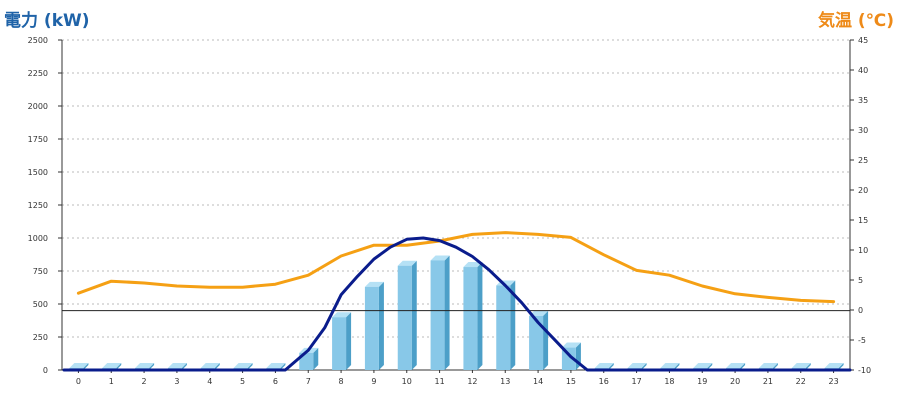  What do you see at coordinates (38, 73) in the screenshot?
I see `left-tick-label: 2250` at bounding box center [38, 73].